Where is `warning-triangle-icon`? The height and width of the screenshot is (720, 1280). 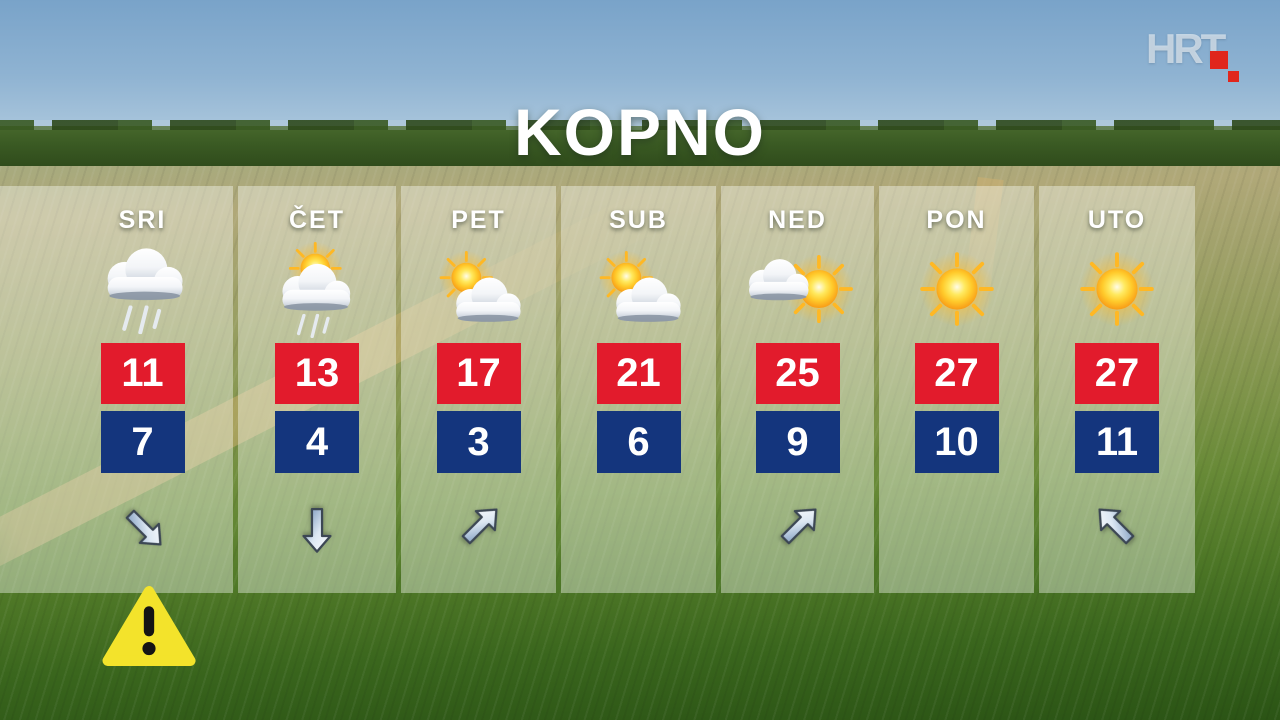
warning-triangle-icon is located at coordinates (149, 626).